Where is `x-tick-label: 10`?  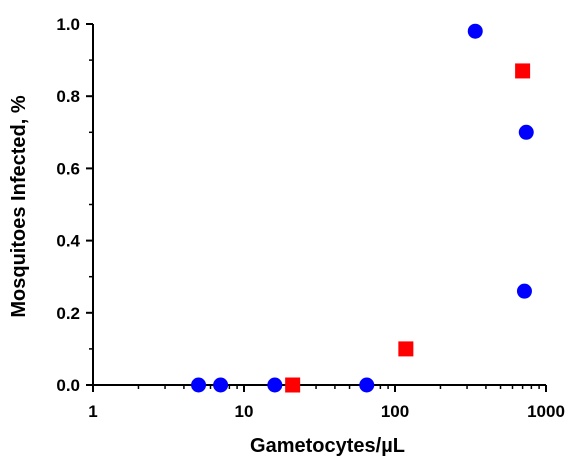 x-tick-label: 10 is located at coordinates (244, 411).